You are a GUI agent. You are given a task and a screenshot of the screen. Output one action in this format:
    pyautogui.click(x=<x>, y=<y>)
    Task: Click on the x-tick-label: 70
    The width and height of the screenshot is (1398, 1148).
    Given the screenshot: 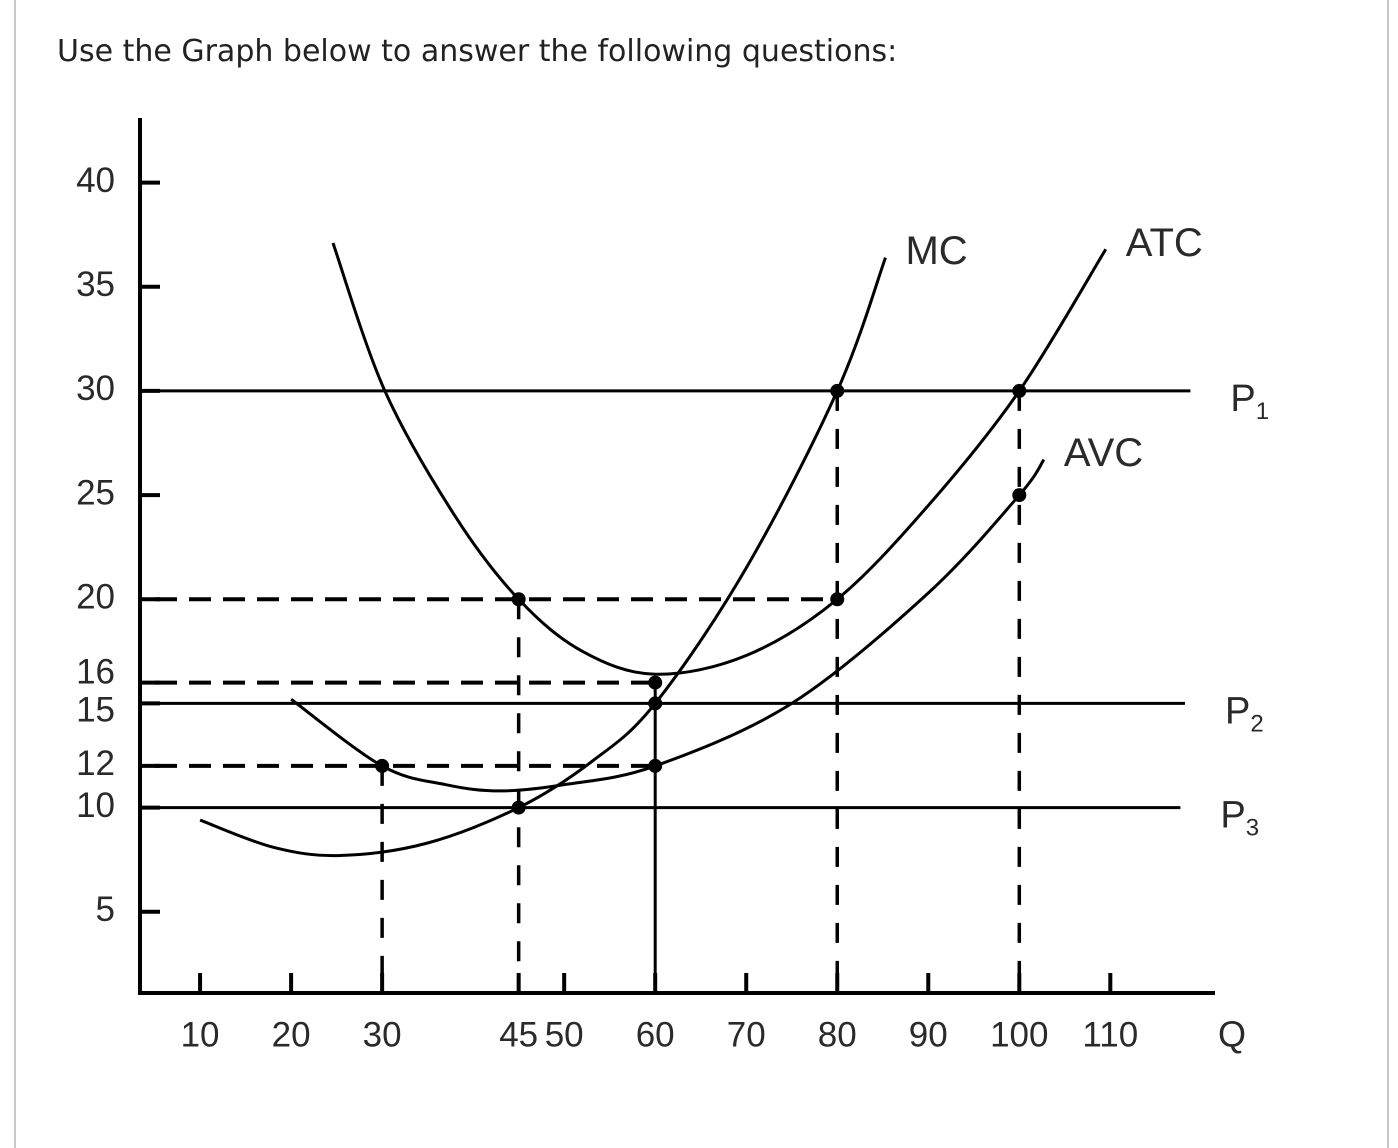 What is the action you would take?
    pyautogui.click(x=746, y=1034)
    